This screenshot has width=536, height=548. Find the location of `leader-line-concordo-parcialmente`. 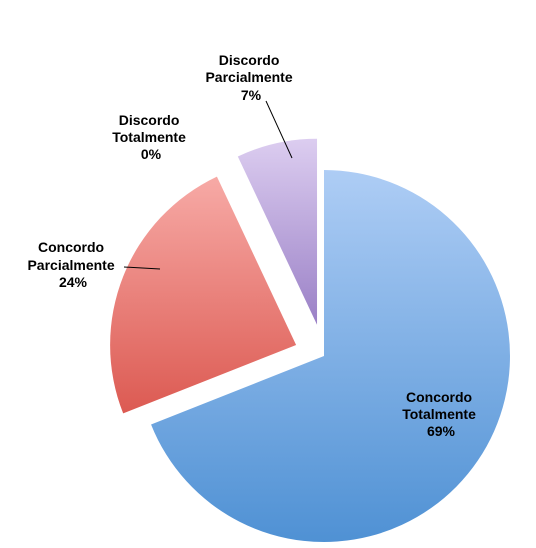

leader-line-concordo-parcialmente is located at coordinates (142, 268).